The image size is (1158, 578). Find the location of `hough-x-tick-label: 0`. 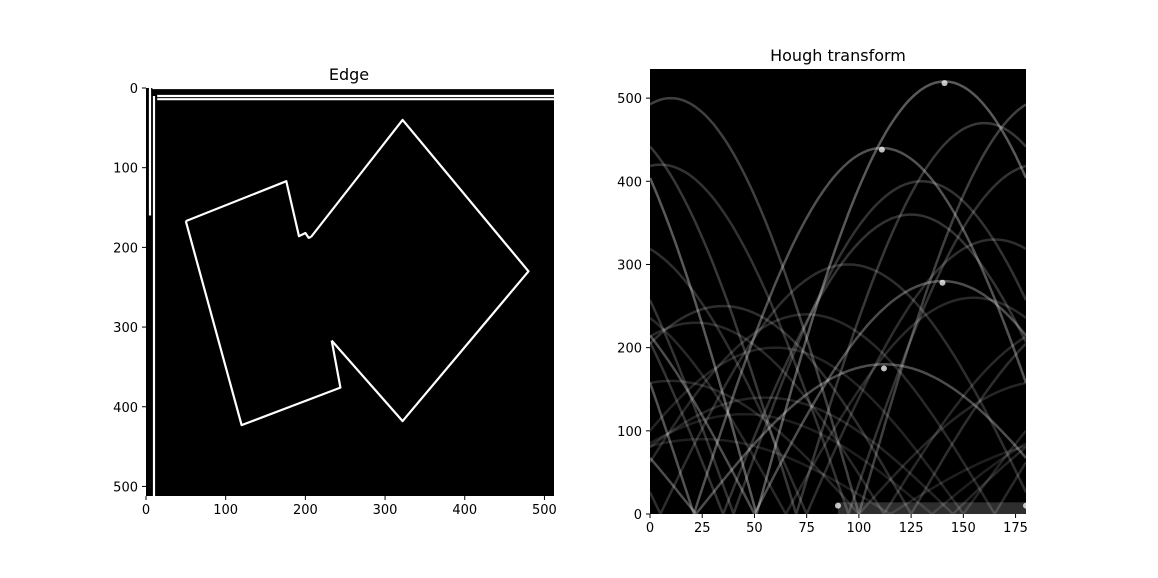

hough-x-tick-label: 0 is located at coordinates (650, 528).